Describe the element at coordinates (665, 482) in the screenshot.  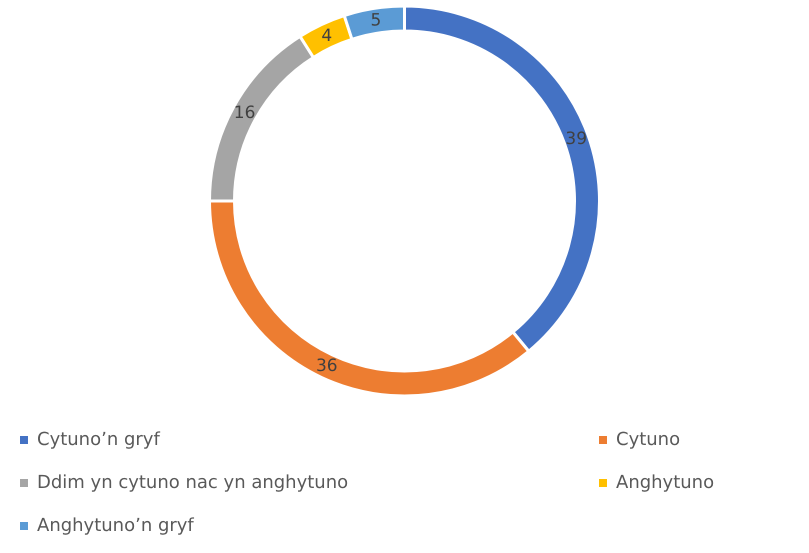
I see `legend-label: Anghytuno` at that location.